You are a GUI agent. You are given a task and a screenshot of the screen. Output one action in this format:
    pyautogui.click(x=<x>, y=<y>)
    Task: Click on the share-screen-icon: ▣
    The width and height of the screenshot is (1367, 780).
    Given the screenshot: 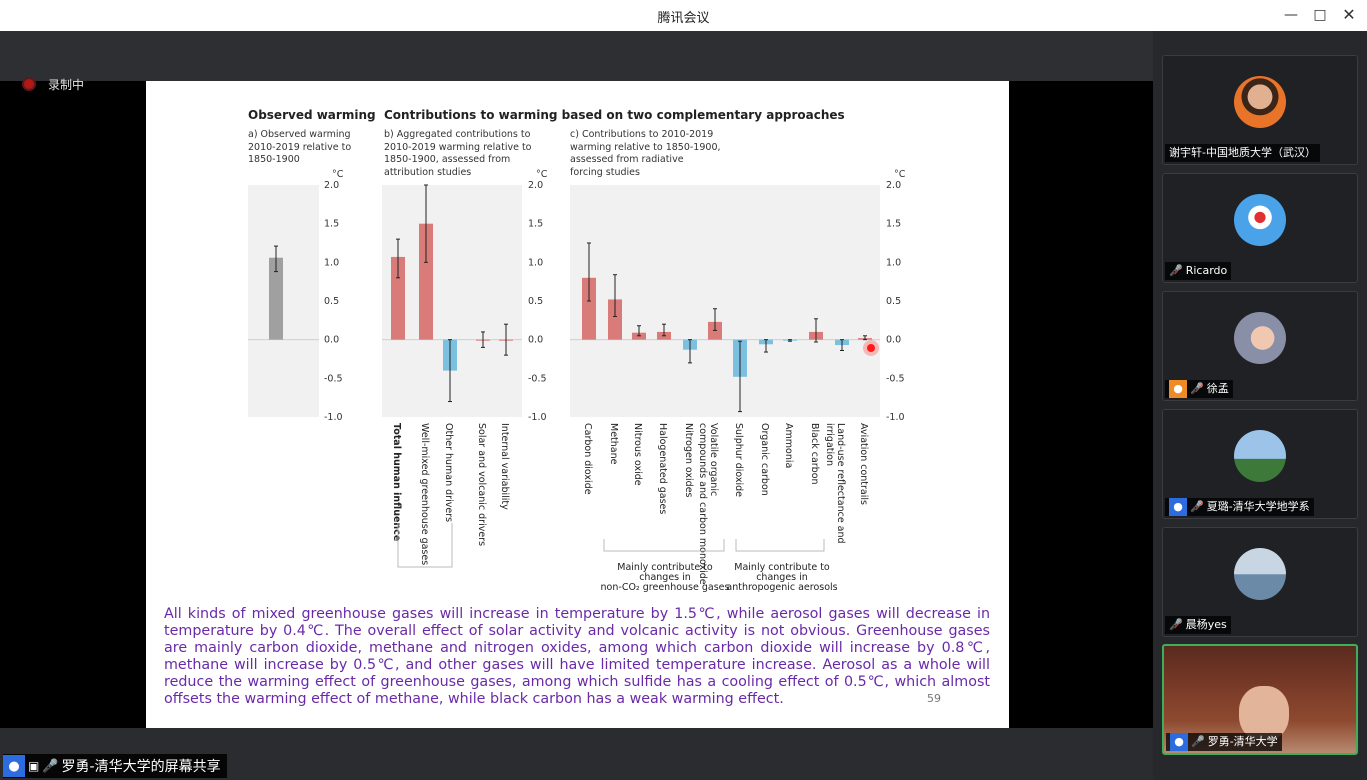 What is the action you would take?
    pyautogui.click(x=34, y=766)
    